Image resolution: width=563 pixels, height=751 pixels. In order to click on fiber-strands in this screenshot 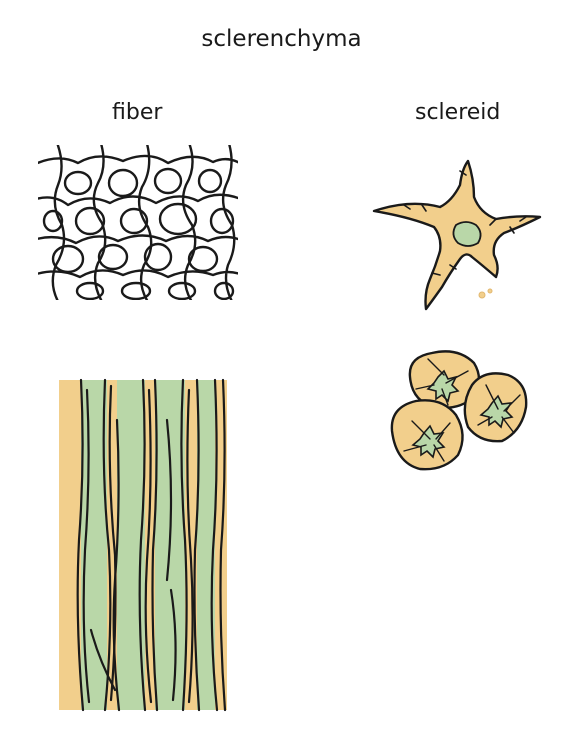, I will do `click(143, 545)`.